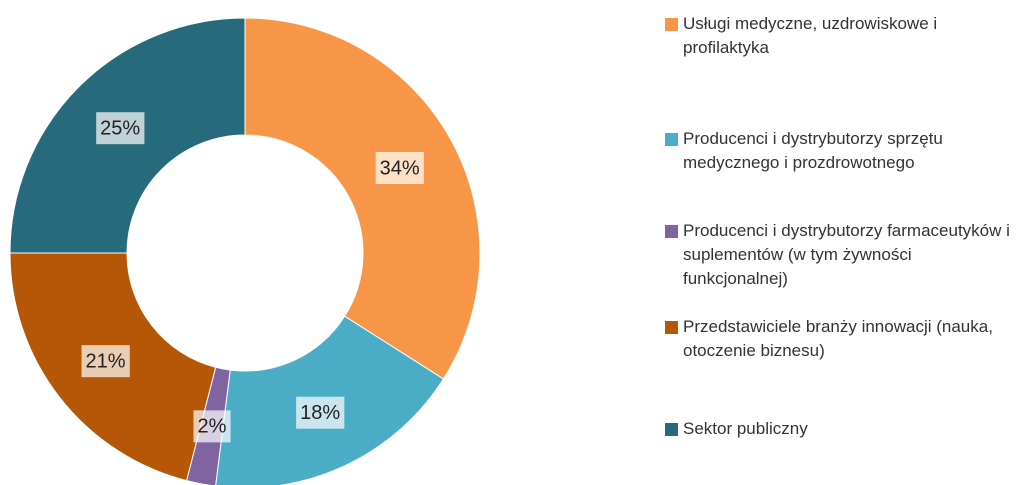 This screenshot has width=1024, height=485. I want to click on label-text: 21%, so click(106, 361).